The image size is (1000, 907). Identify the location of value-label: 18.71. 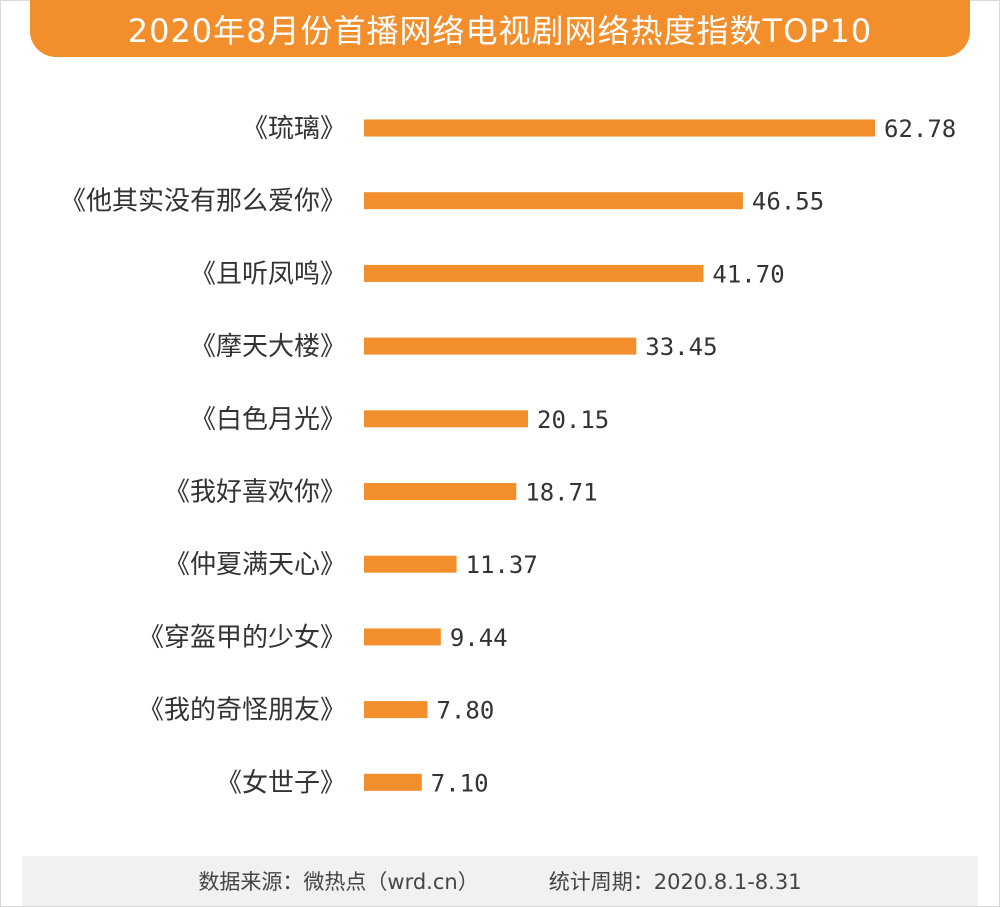
(561, 493).